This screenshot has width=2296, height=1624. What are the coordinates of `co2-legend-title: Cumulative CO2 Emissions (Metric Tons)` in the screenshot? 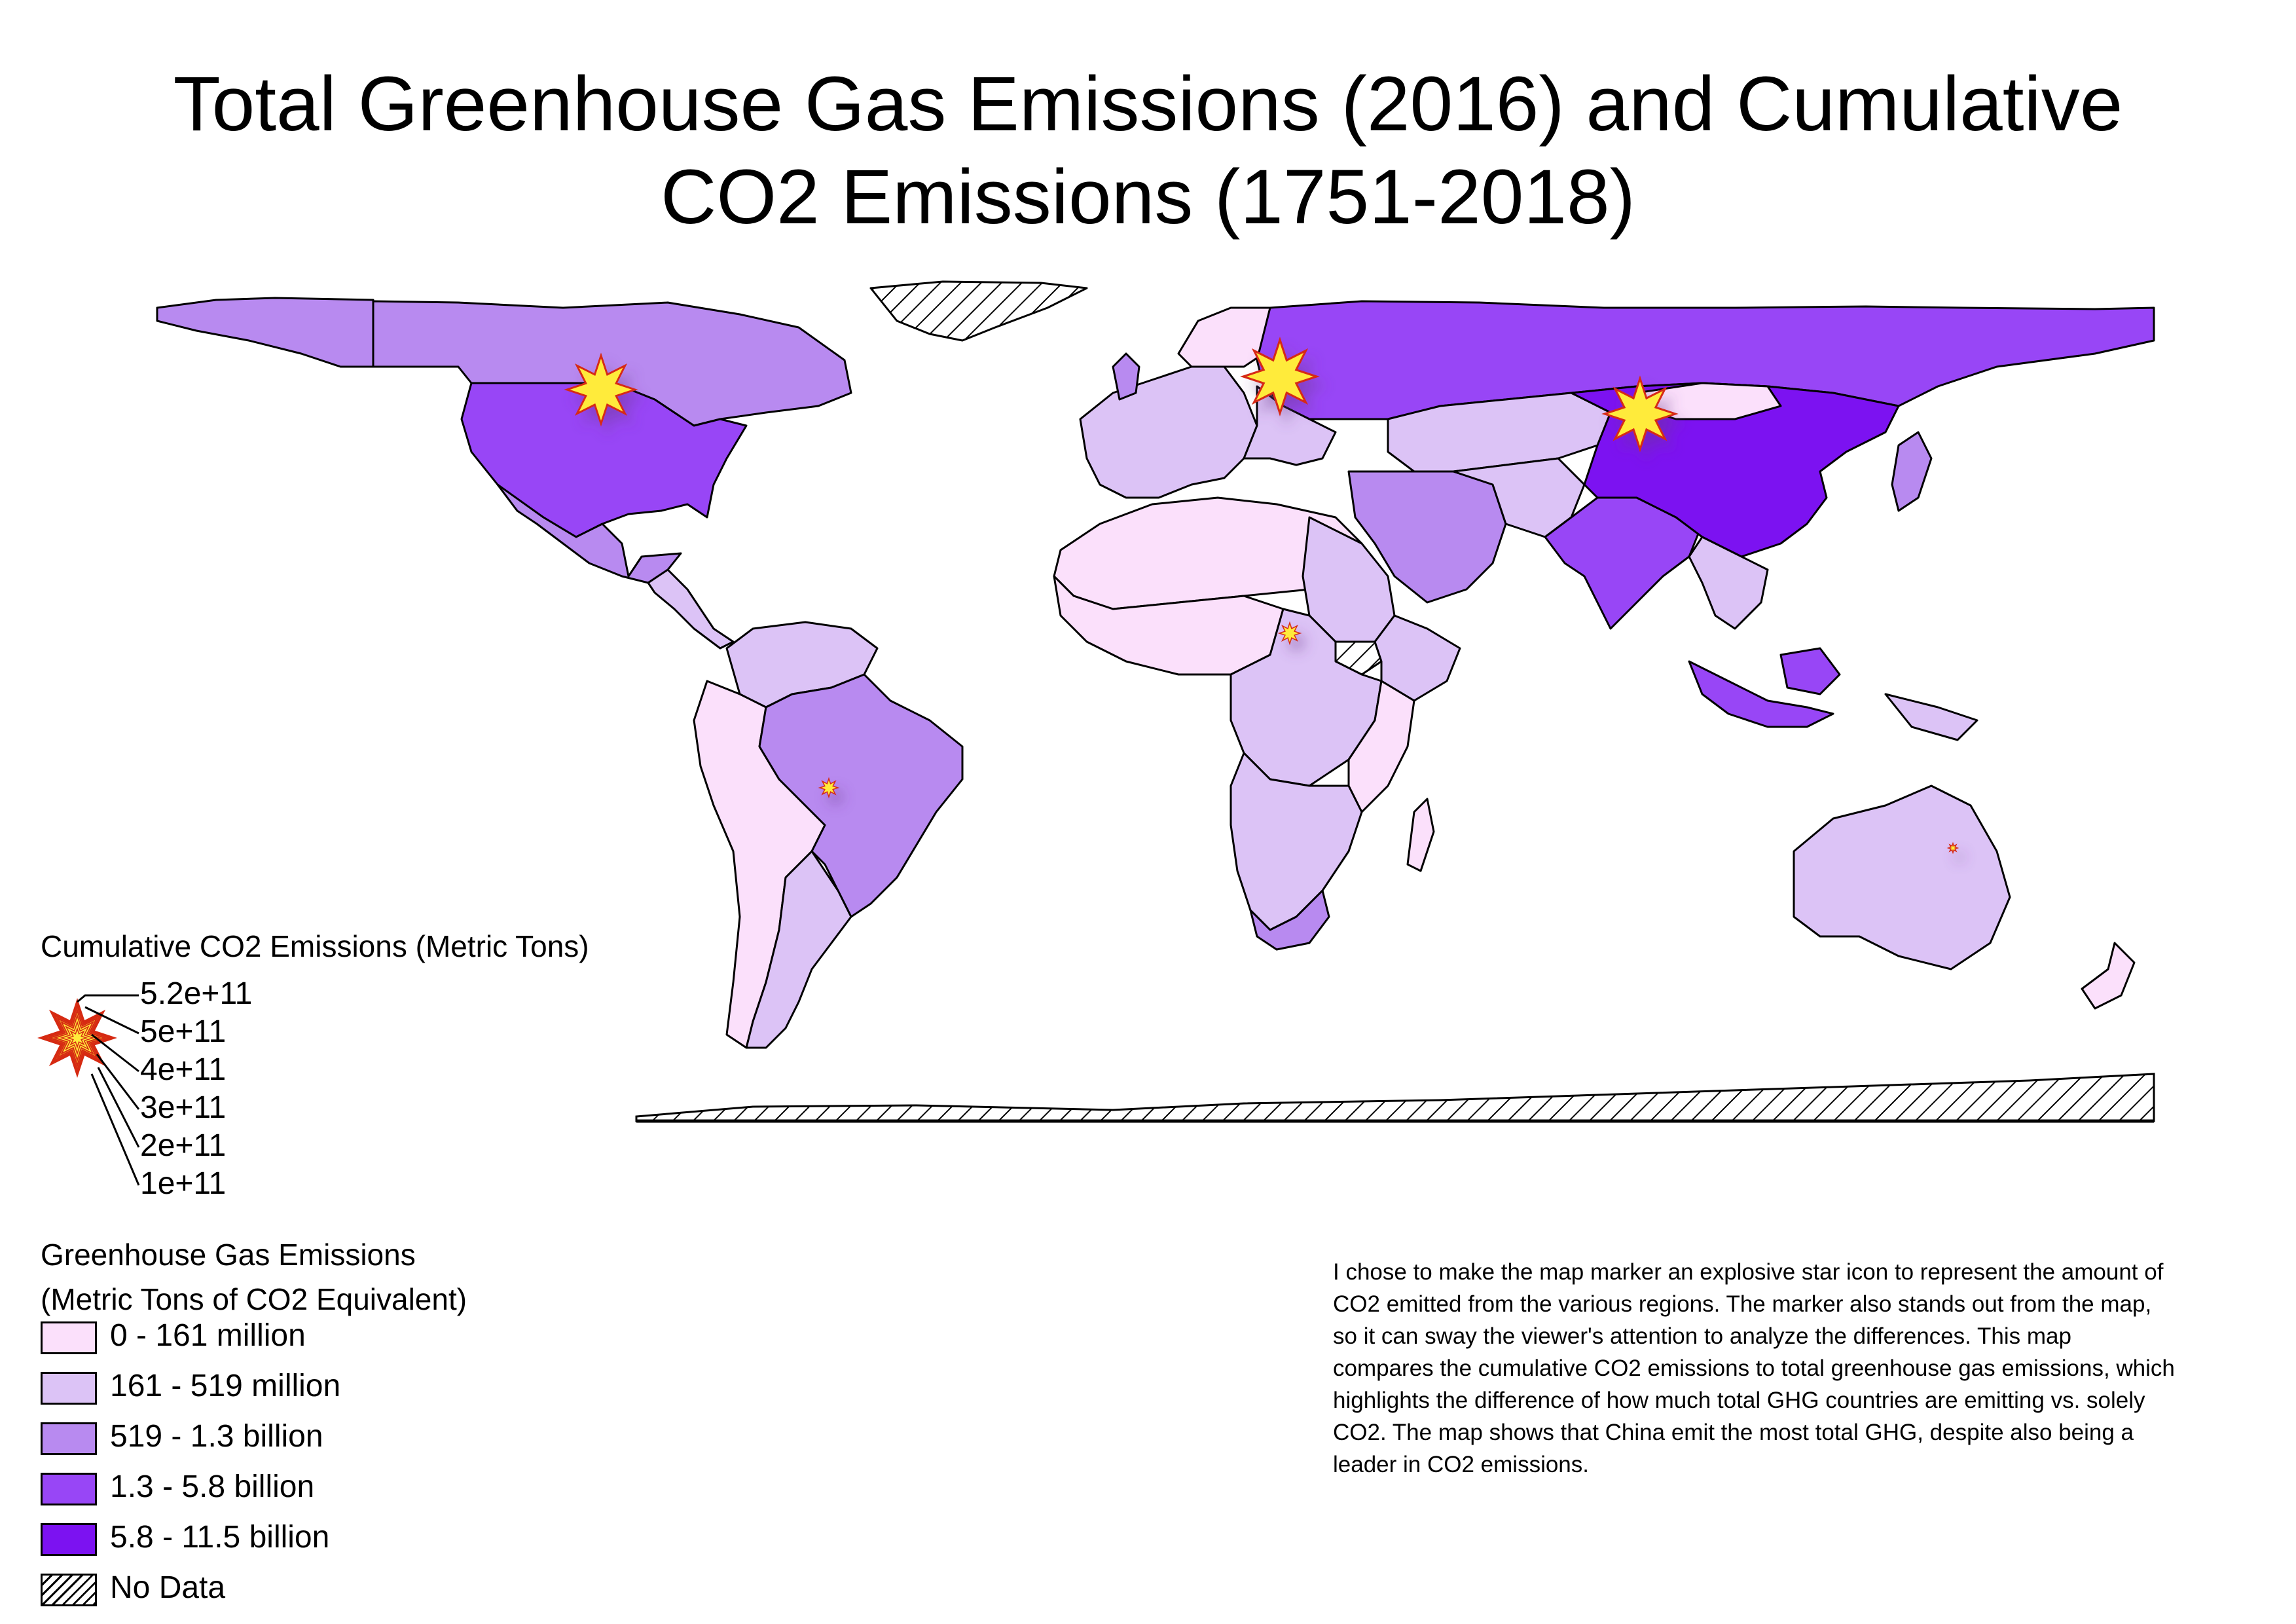 It's located at (315, 946).